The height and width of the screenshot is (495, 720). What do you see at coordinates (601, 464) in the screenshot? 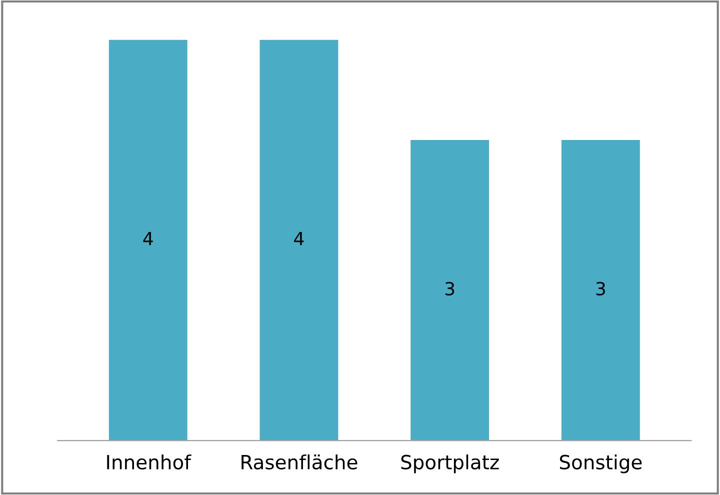
I see `x-tick-label: Sonstige` at bounding box center [601, 464].